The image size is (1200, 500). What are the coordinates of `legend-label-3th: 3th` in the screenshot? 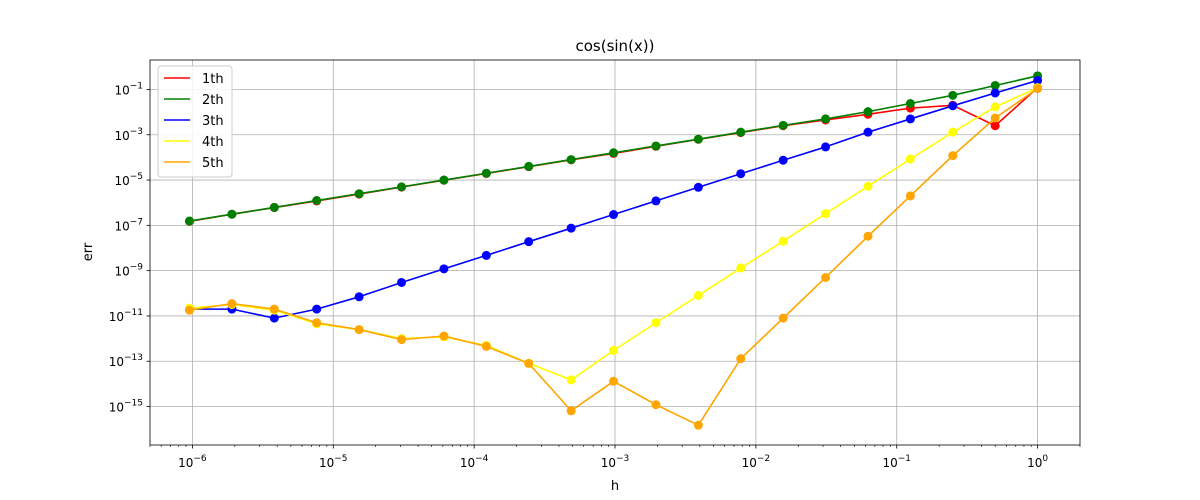 It's located at (213, 121).